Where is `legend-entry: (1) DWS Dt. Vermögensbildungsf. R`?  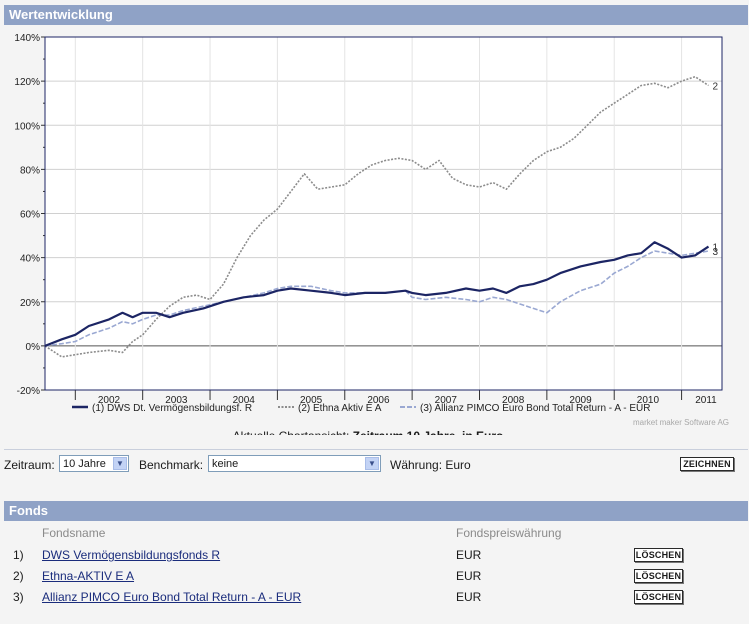
legend-entry: (1) DWS Dt. Vermögensbildungsf. R is located at coordinates (172, 408).